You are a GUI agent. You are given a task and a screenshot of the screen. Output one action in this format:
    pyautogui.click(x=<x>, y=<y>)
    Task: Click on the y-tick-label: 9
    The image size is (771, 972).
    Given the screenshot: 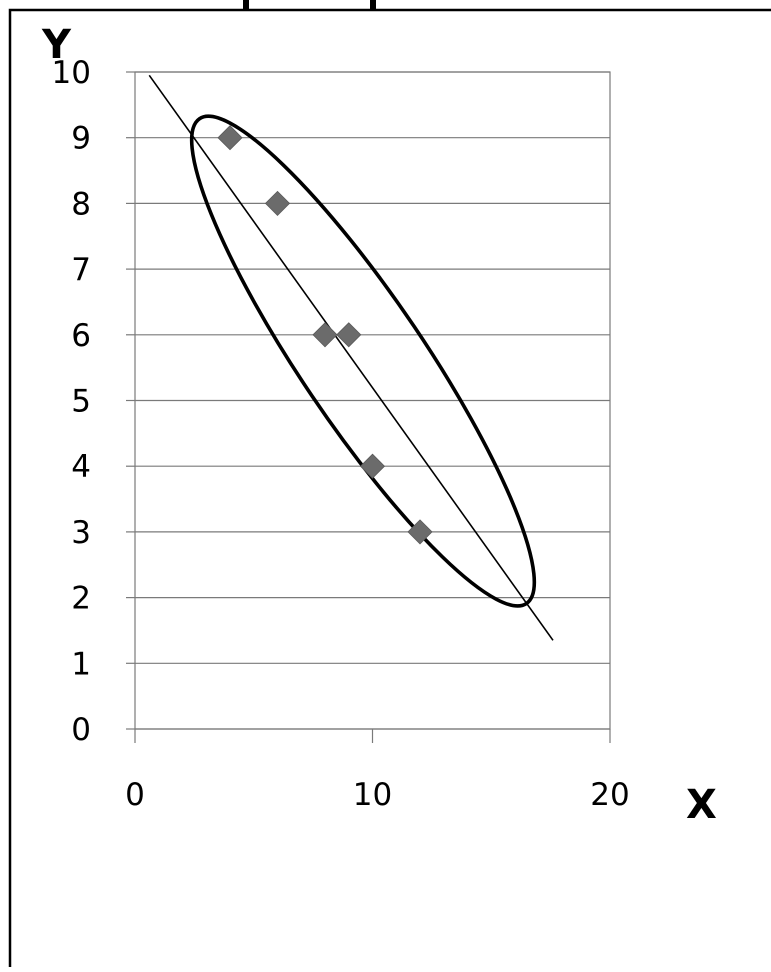 What is the action you would take?
    pyautogui.click(x=81, y=139)
    